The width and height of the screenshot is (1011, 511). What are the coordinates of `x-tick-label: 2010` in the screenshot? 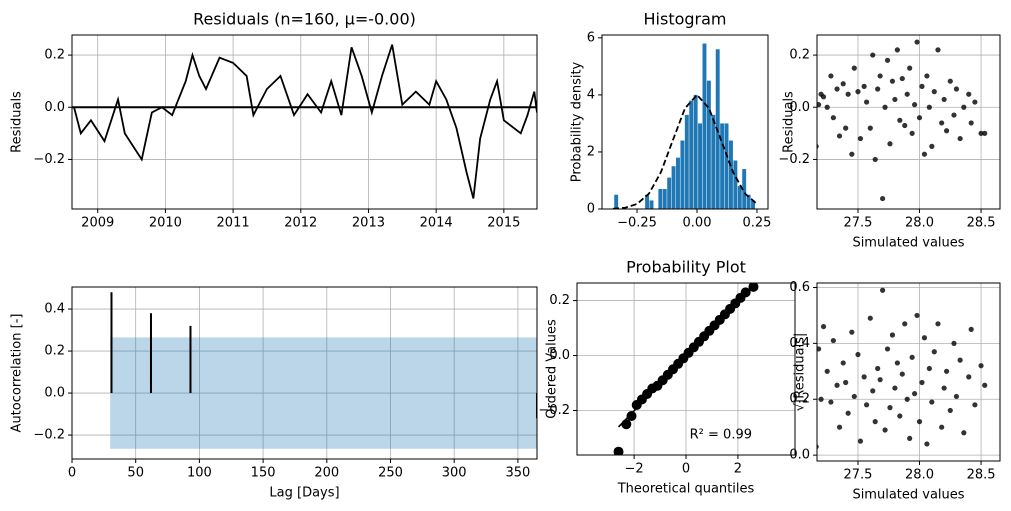 It's located at (165, 223).